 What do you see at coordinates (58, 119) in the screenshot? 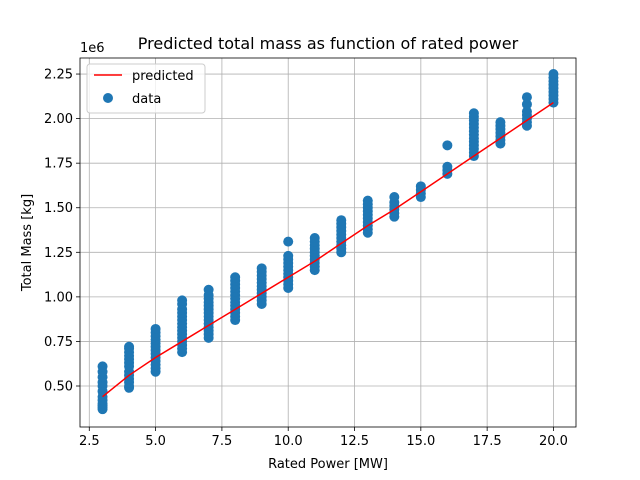
I see `y-tick-label: 2.00` at bounding box center [58, 119].